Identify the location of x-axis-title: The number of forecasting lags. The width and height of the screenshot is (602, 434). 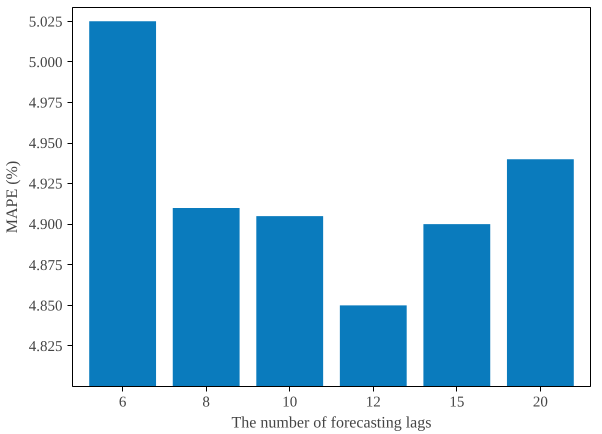
(332, 423).